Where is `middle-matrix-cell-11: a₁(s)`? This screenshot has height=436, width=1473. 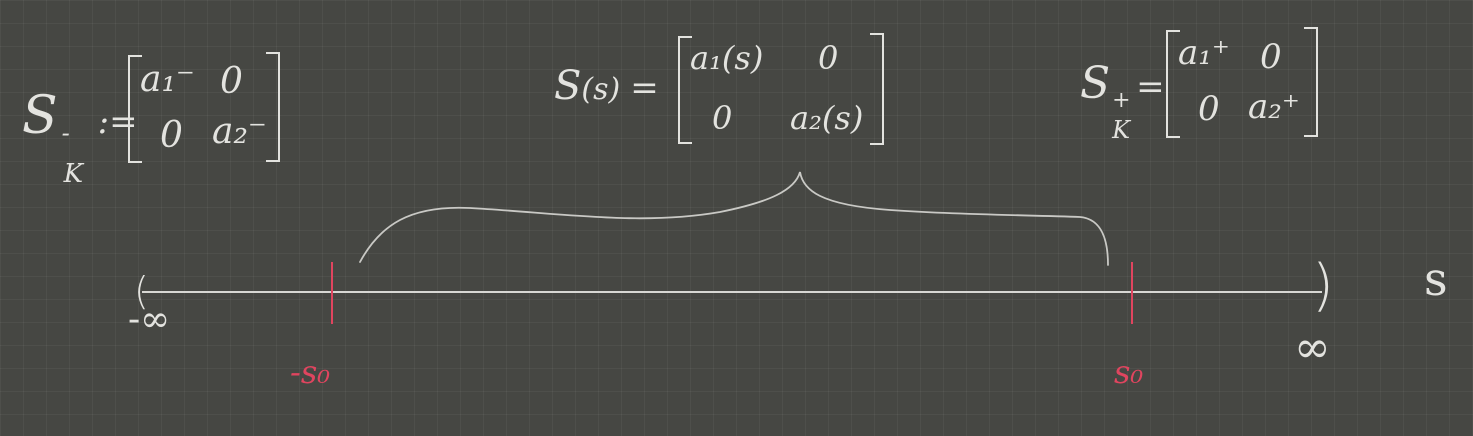 middle-matrix-cell-11: a₁(s) is located at coordinates (727, 58).